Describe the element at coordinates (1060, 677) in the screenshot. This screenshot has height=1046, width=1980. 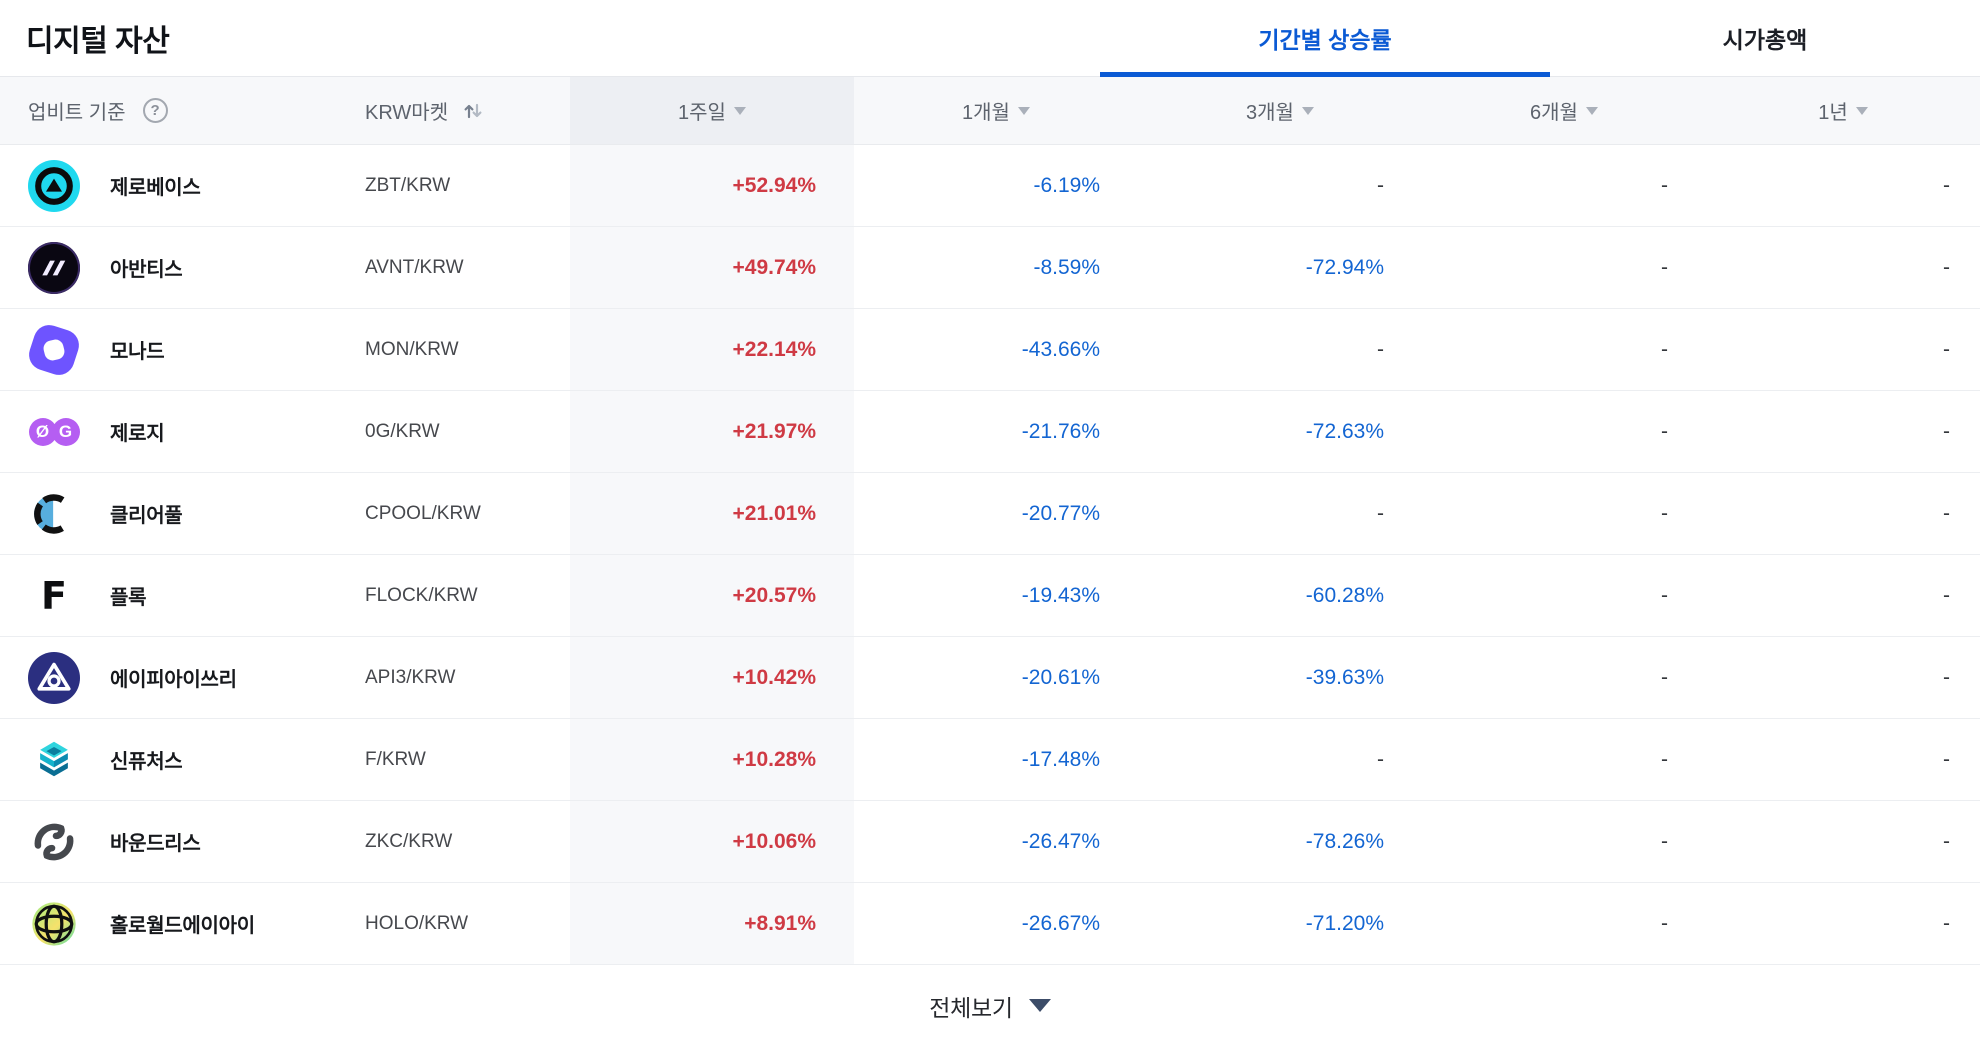
I see `period-value: -20.61%` at that location.